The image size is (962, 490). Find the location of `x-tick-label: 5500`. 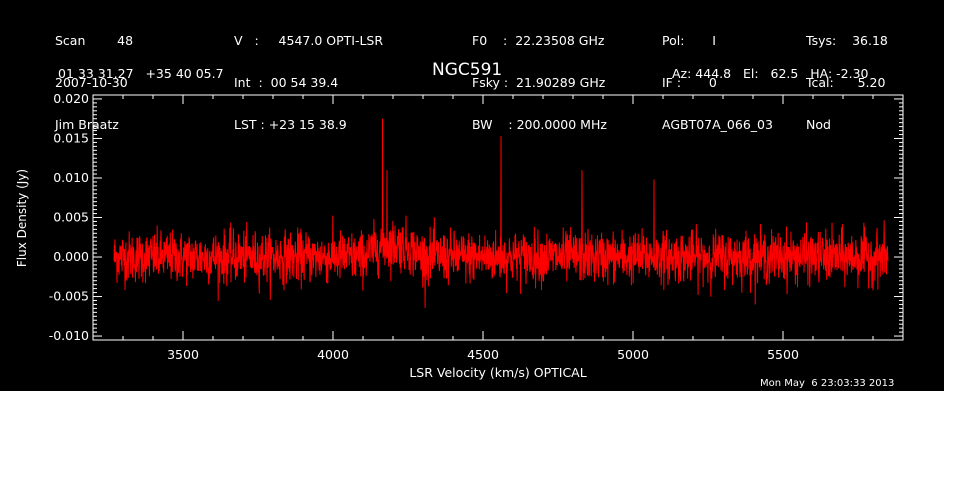

x-tick-label: 5500 is located at coordinates (783, 354).